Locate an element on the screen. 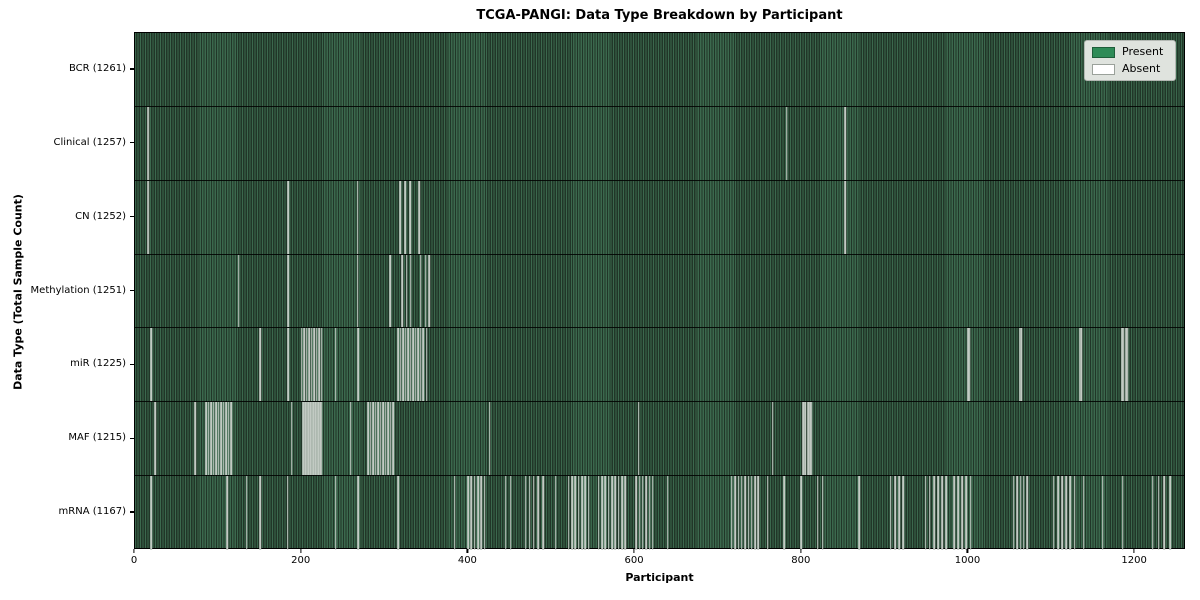 The image size is (1200, 600). heatmap-row-maf is located at coordinates (659, 439).